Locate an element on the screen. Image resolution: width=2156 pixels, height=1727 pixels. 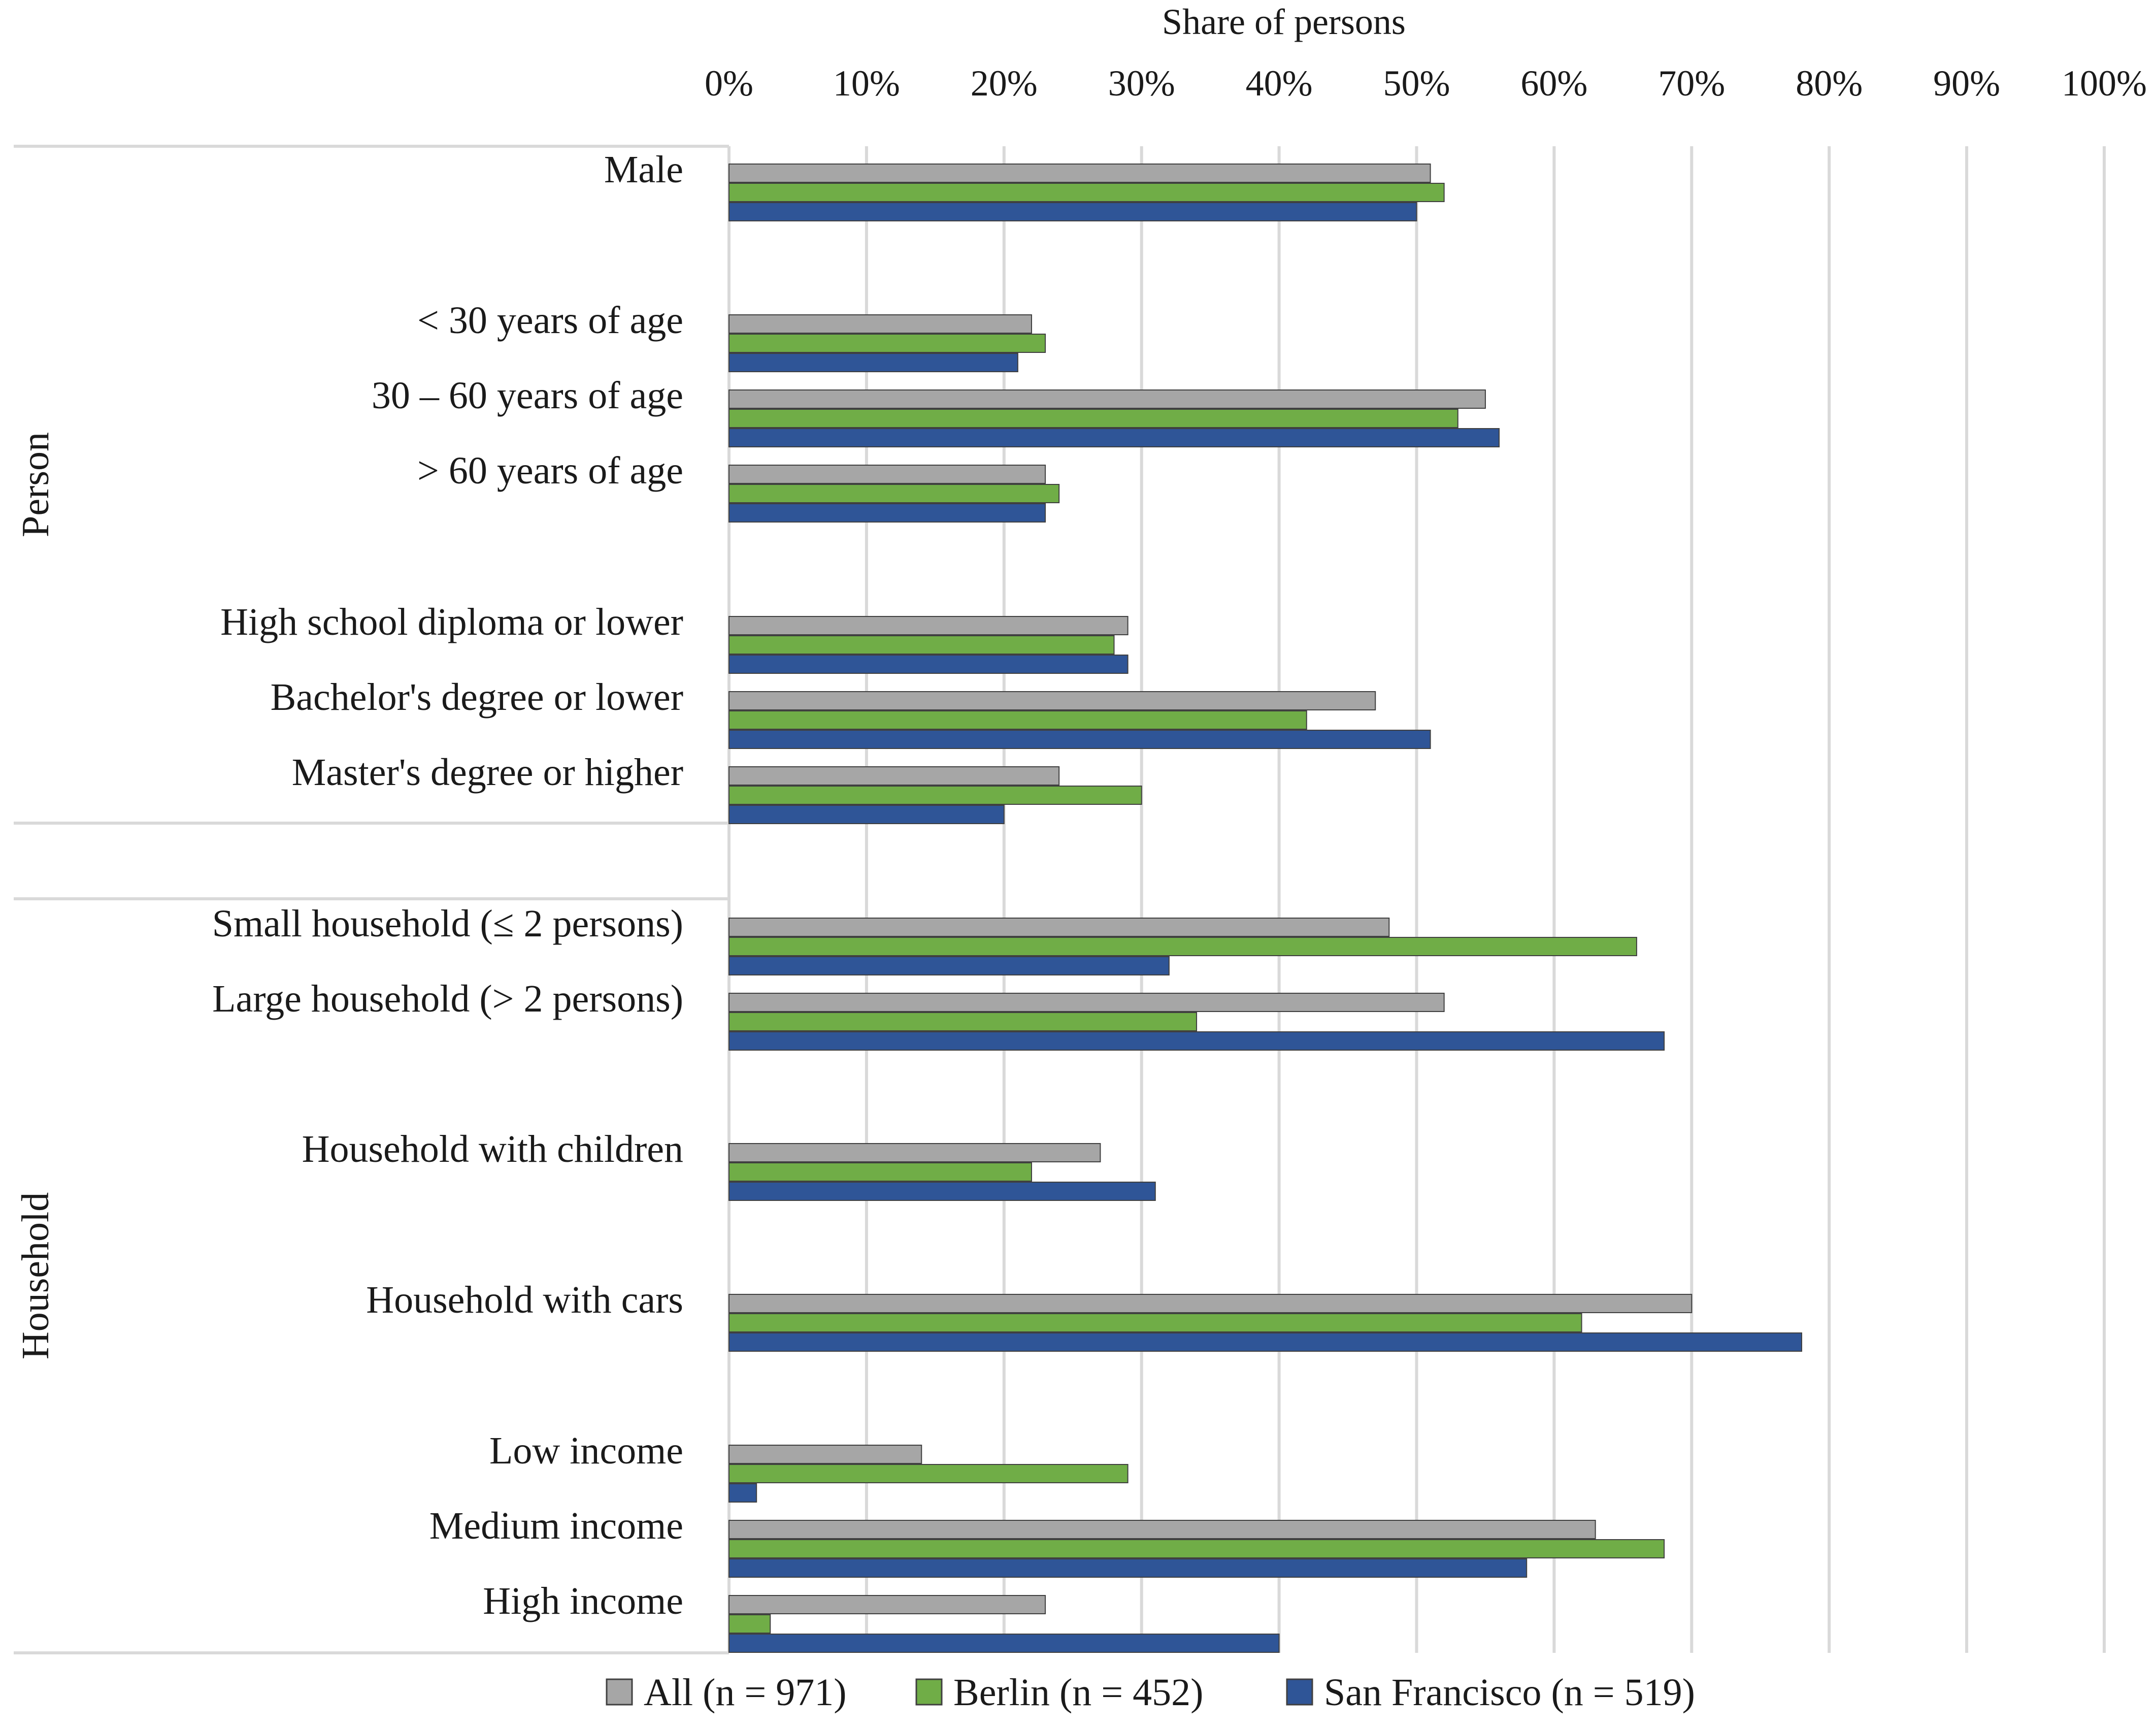
bar-all-30-60-years-of-age is located at coordinates (1107, 399).